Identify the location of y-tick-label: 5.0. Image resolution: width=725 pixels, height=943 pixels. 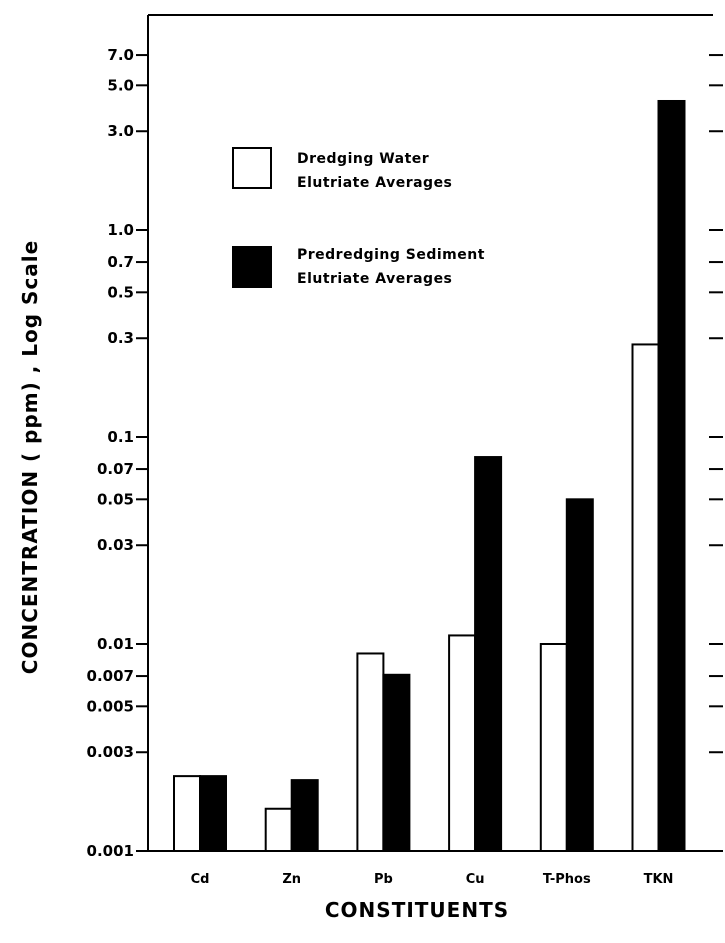
(120, 85).